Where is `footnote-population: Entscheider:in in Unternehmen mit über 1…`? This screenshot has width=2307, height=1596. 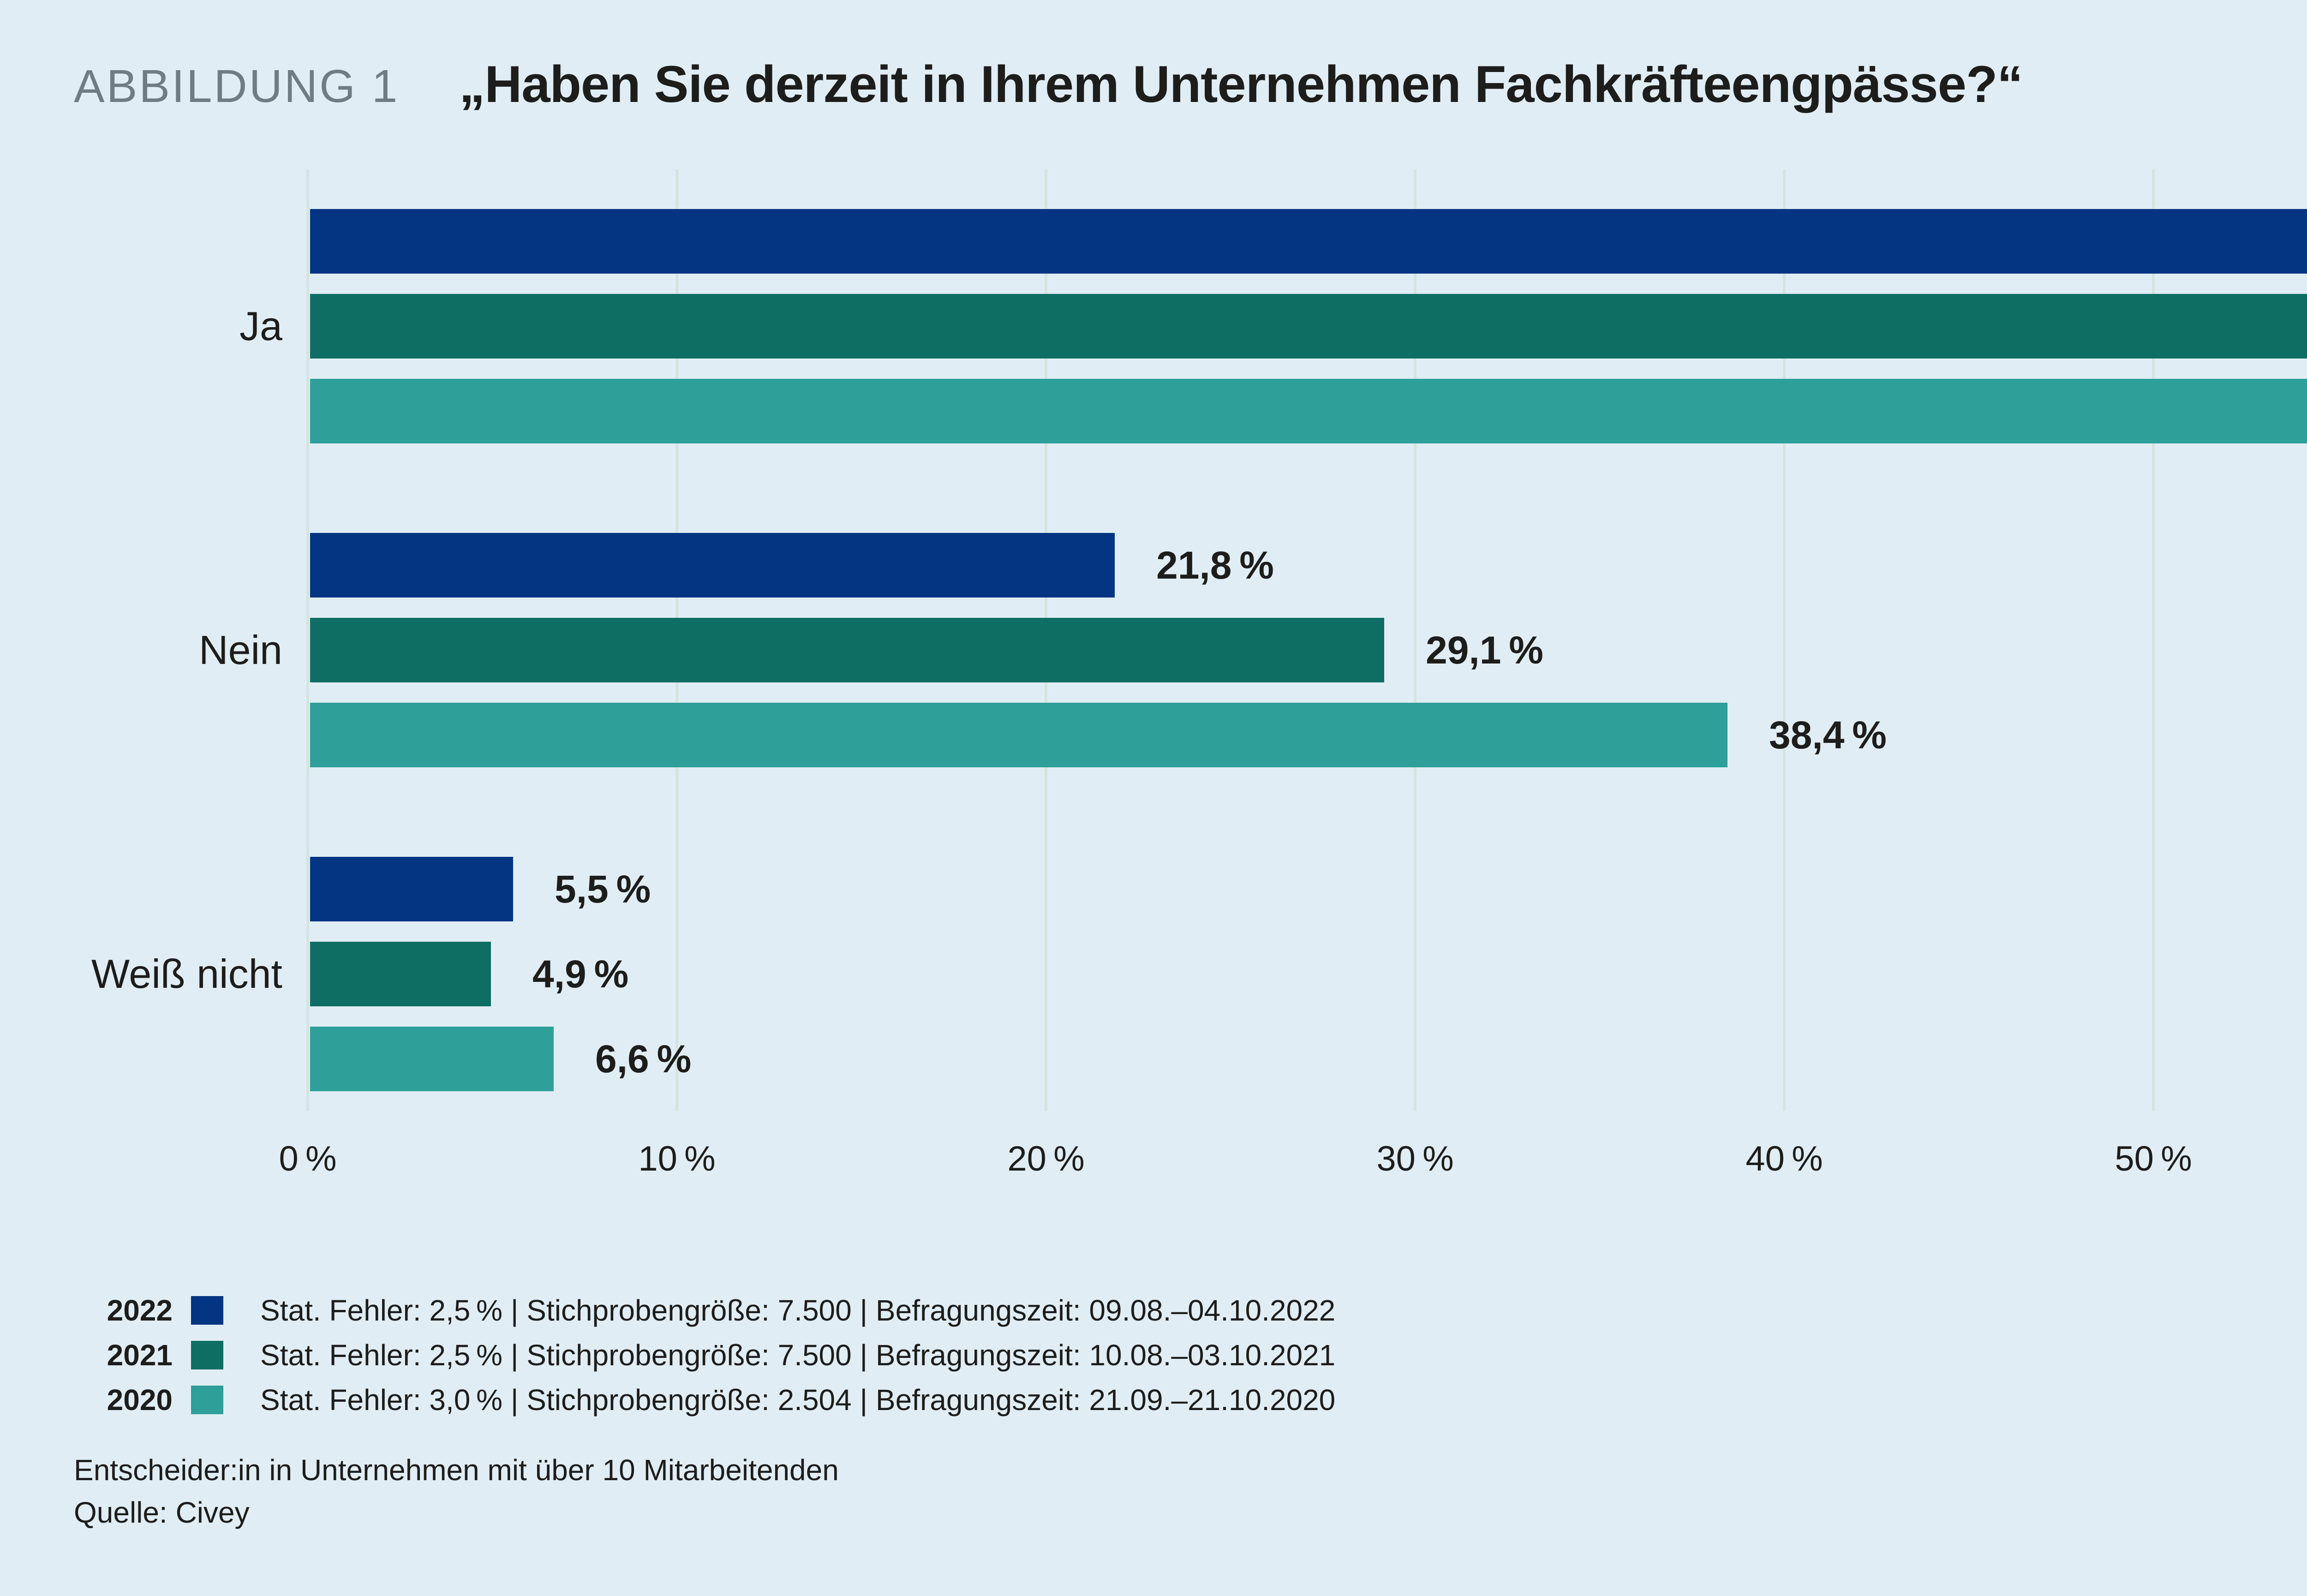
footnote-population: Entscheider:in in Unternehmen mit über 1… is located at coordinates (456, 1470).